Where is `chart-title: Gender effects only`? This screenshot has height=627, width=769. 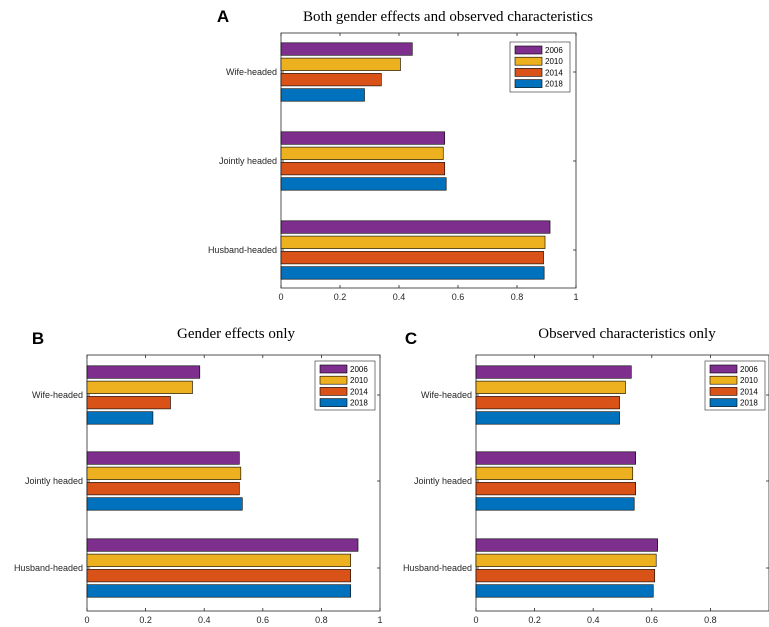
chart-title: Gender effects only is located at coordinates (236, 334).